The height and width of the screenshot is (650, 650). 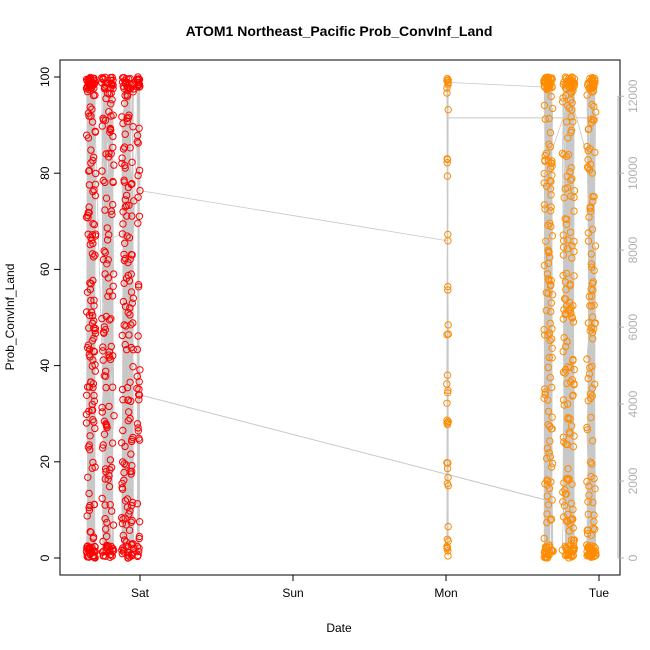 What do you see at coordinates (633, 249) in the screenshot?
I see `right-tick-label: 8000` at bounding box center [633, 249].